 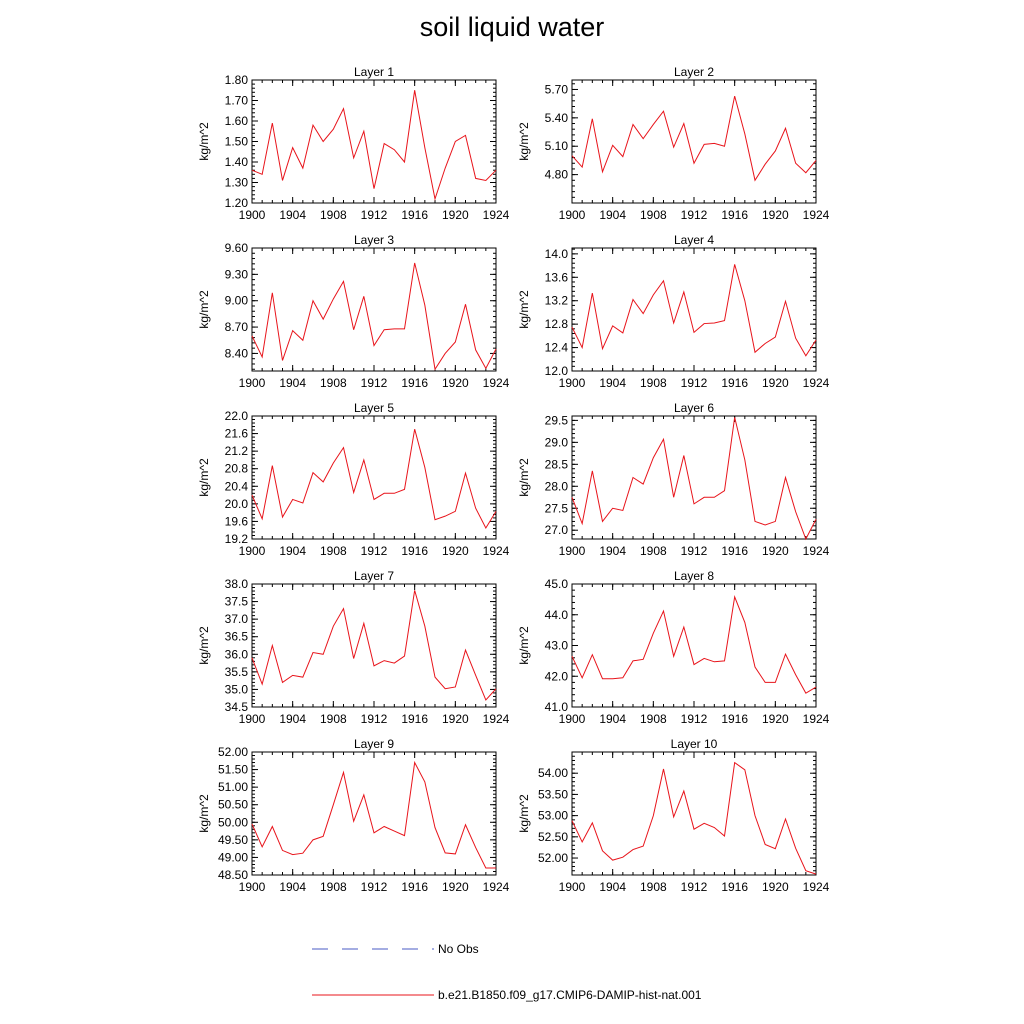 I want to click on y-tick-label: 50.00, so click(x=233, y=822).